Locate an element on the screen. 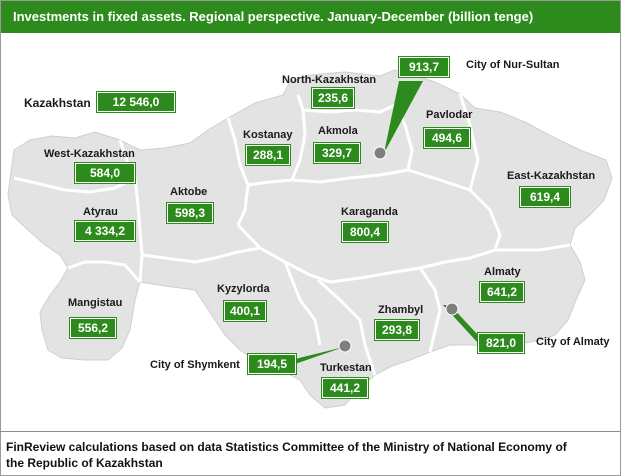  almaty-value: 641,2 is located at coordinates (502, 292).